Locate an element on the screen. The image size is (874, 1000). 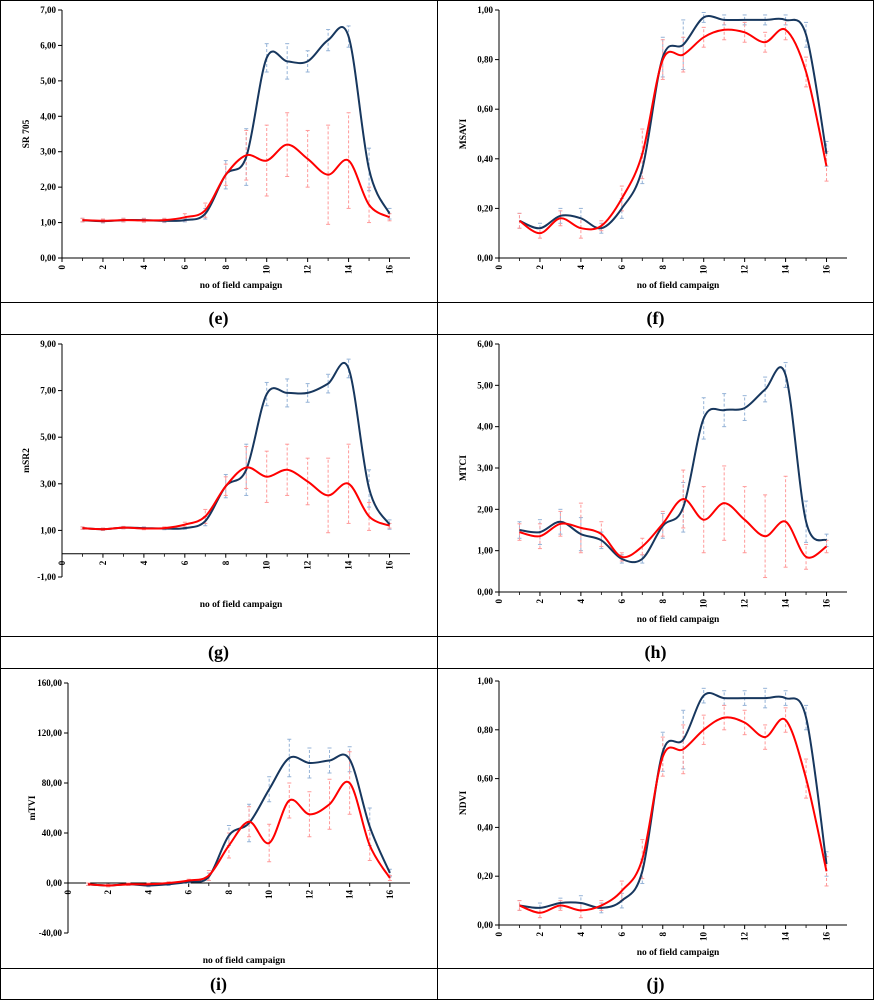
y-axis-title: SR 705 is located at coordinates (27, 133).